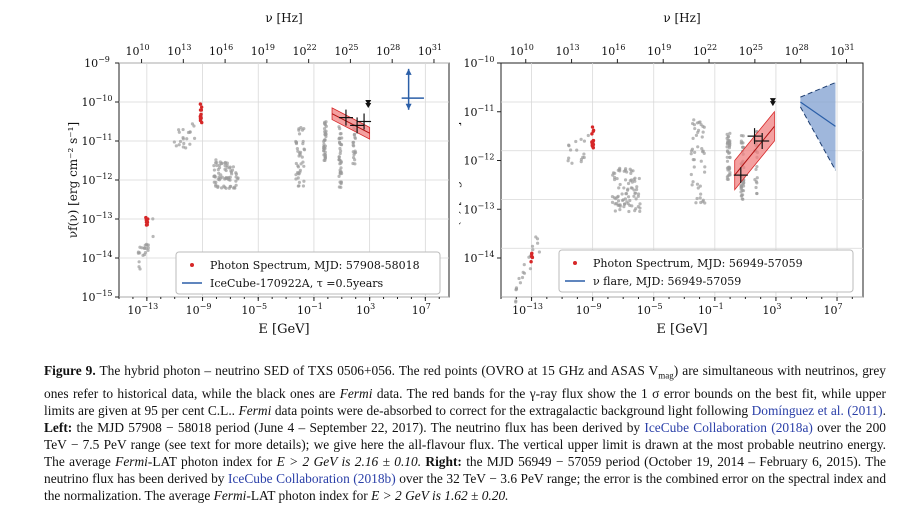 The width and height of the screenshot is (918, 518). I want to click on legend-photon-label: Photon Spectrum, MJD: 57908-58018, so click(315, 265).